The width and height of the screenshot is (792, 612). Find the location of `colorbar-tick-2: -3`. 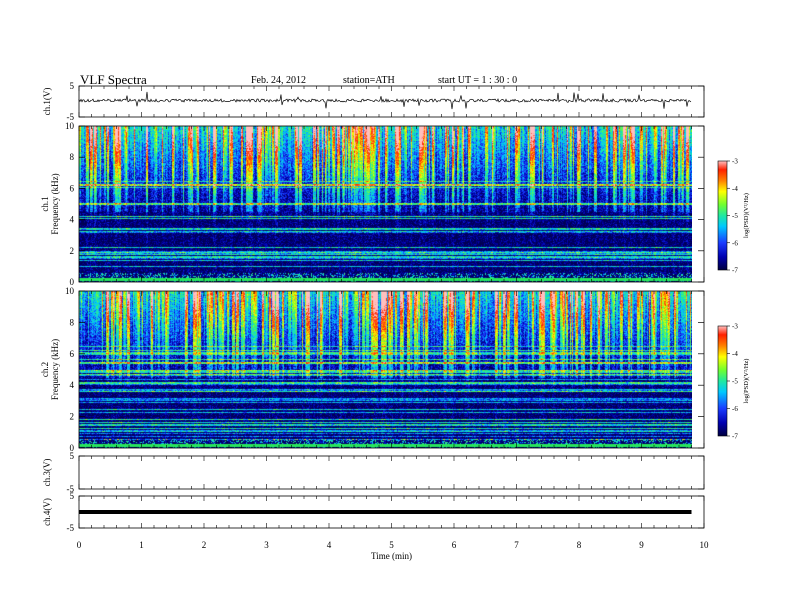

colorbar-tick-2: -3 is located at coordinates (735, 327).